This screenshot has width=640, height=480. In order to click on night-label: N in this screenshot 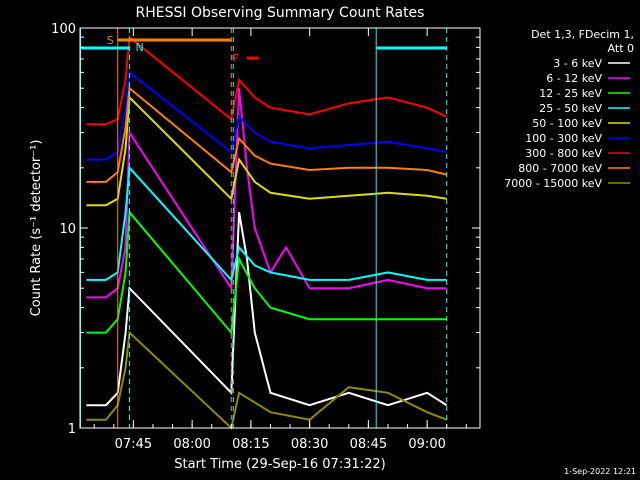, I will do `click(139, 47)`.